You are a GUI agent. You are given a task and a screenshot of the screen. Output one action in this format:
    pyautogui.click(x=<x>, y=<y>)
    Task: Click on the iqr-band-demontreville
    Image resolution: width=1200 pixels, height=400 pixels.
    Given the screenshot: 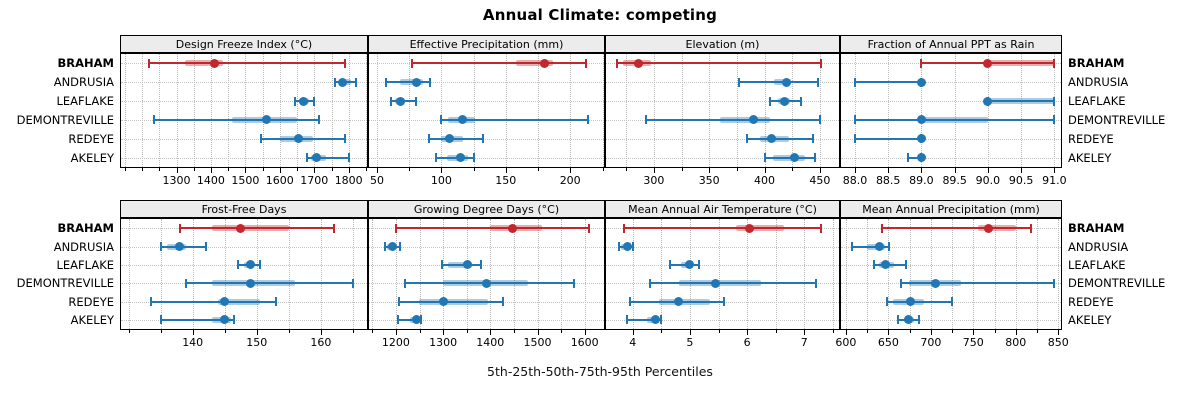 What is the action you would take?
    pyautogui.click(x=954, y=119)
    